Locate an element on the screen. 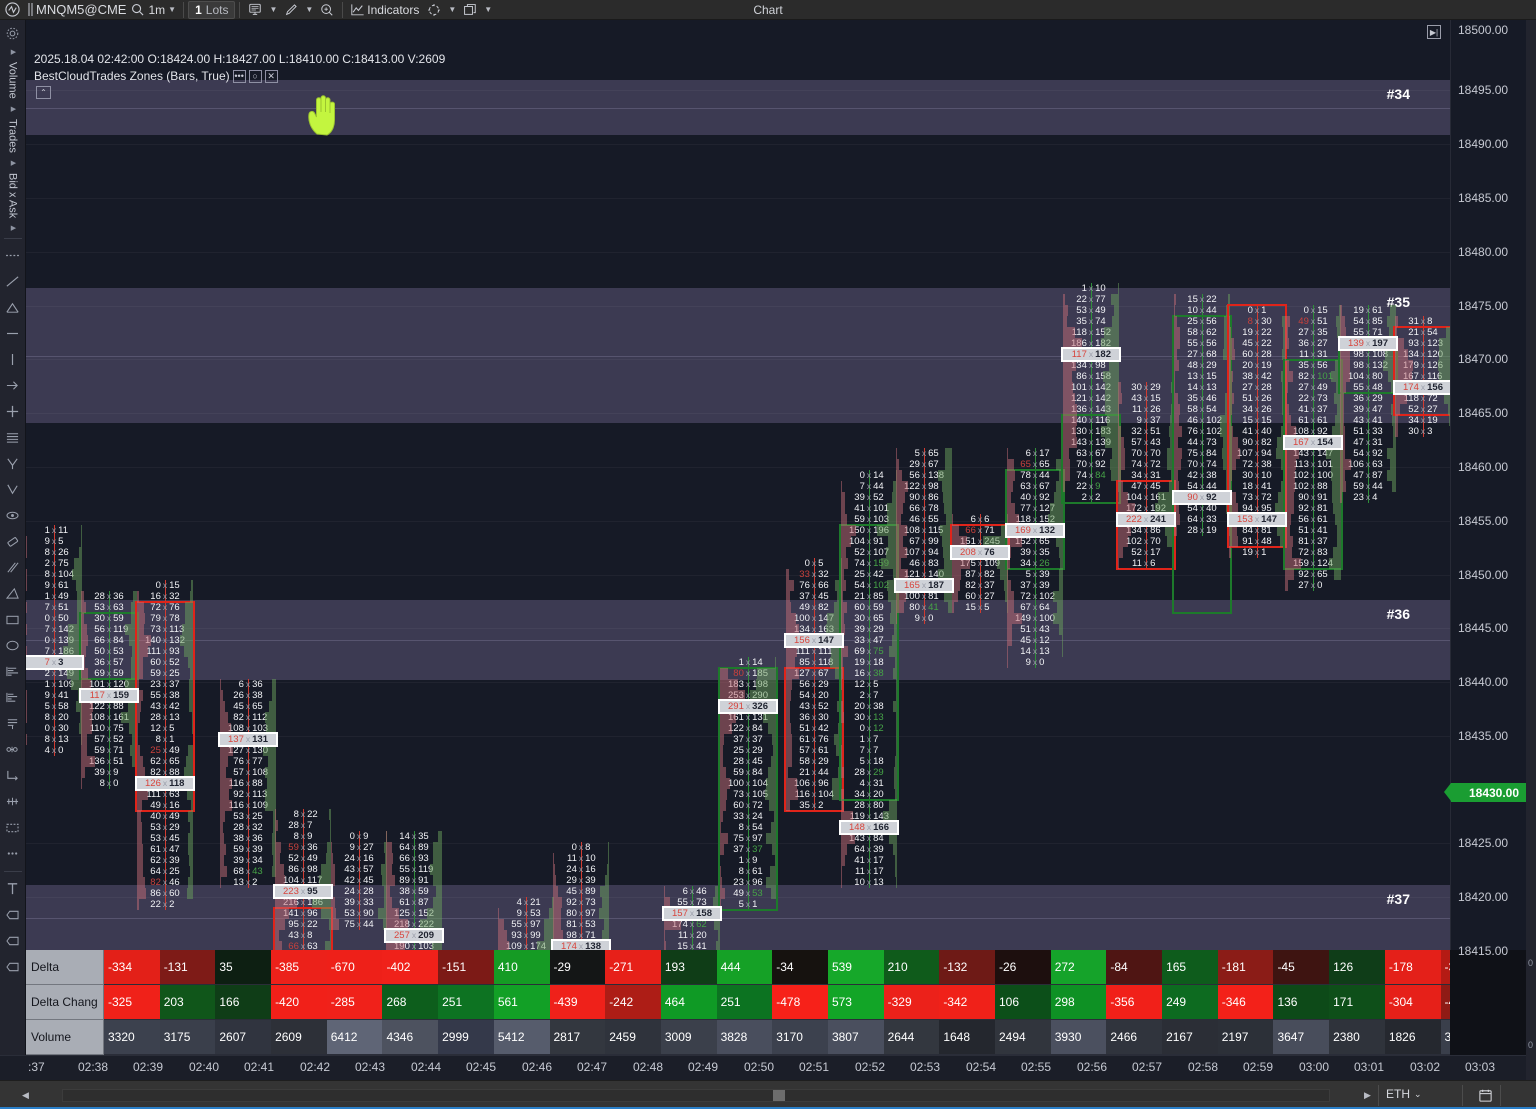 The image size is (1536, 1109). footprint-bar: 4x219x5355x9793x99109x174 is located at coordinates (526, 923).